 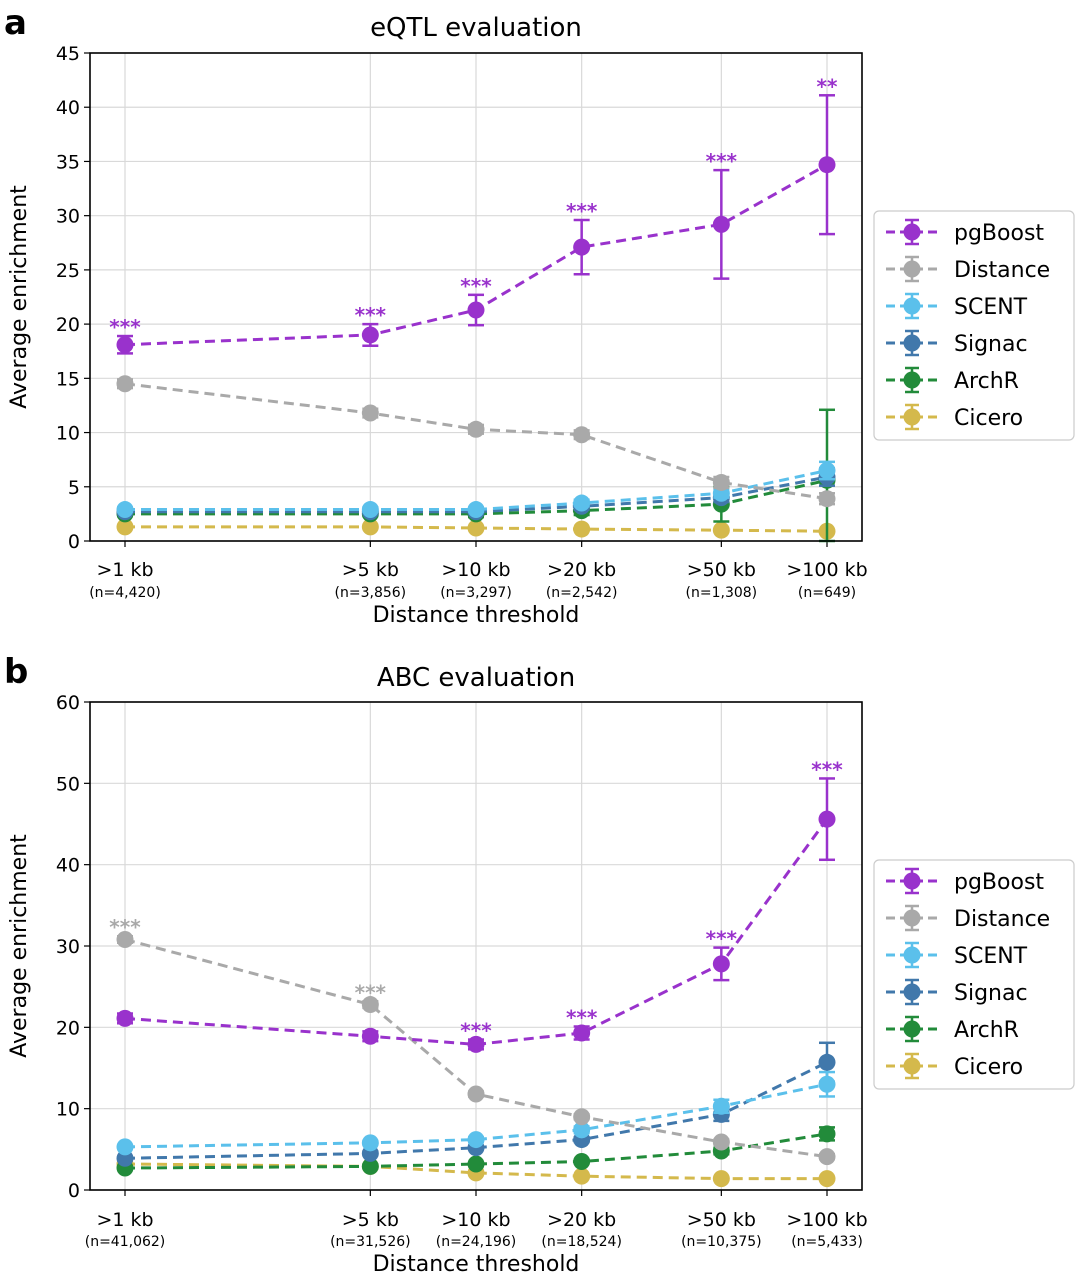 I want to click on y-tick-label: 15, so click(x=68, y=379).